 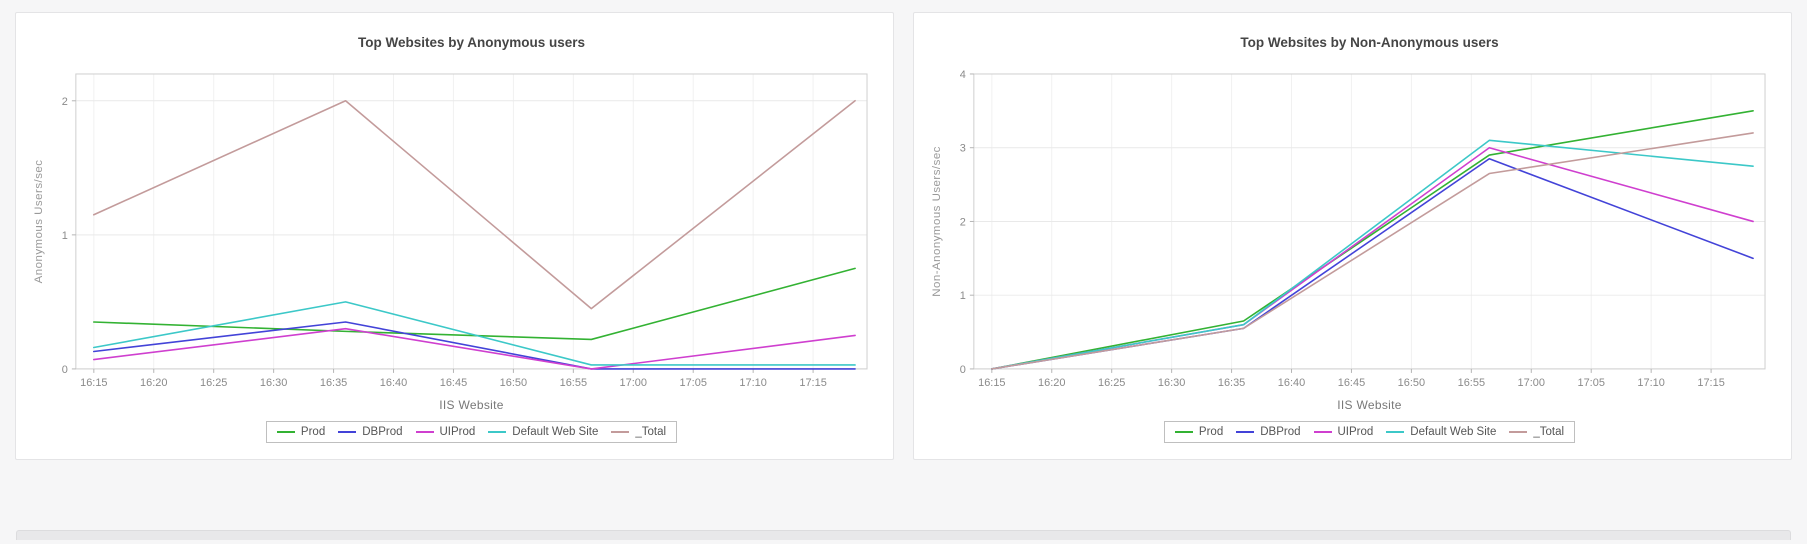 What do you see at coordinates (471, 42) in the screenshot?
I see `chart-title-anonymous: Top Websites by Anonymous users` at bounding box center [471, 42].